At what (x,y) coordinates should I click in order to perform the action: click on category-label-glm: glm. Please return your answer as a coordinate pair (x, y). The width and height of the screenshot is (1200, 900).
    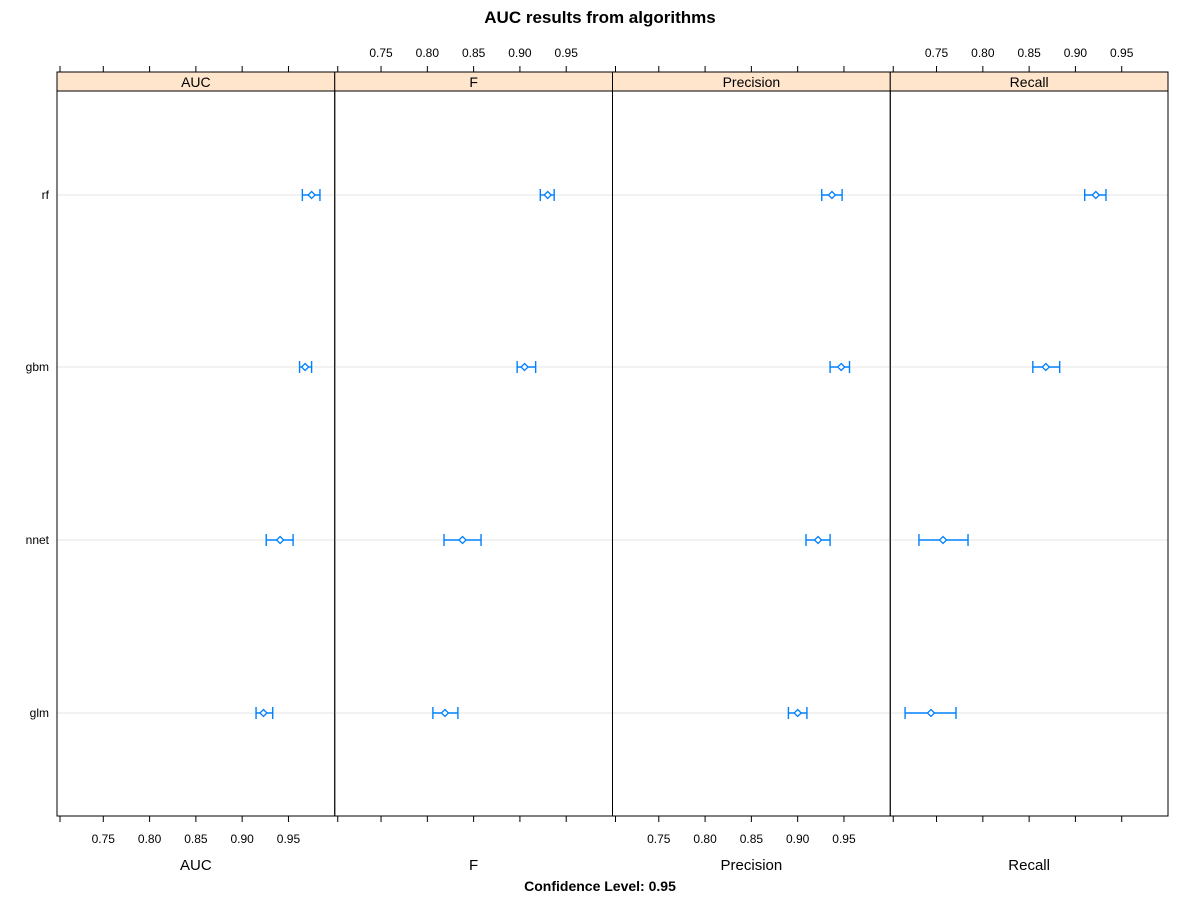
    Looking at the image, I should click on (39, 713).